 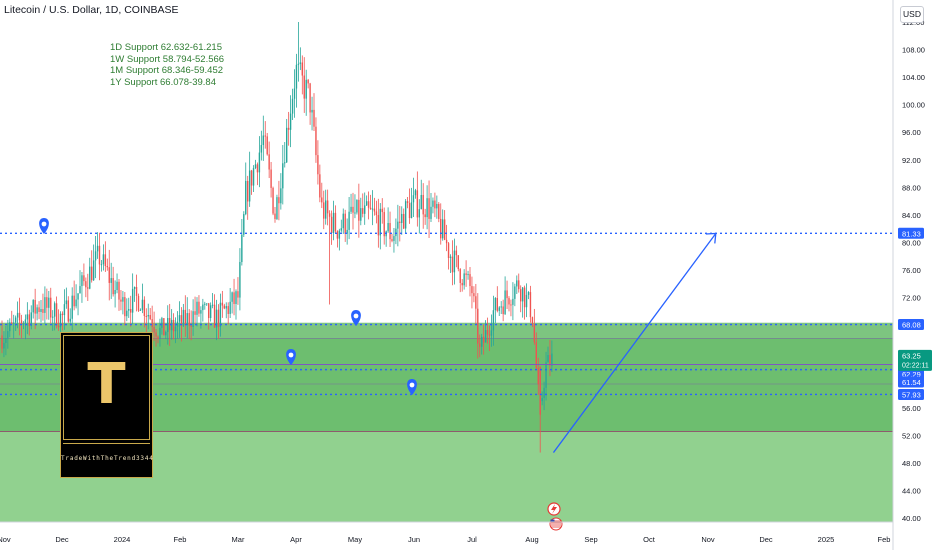 I want to click on badge-81-33-text: 81.33, so click(x=911, y=233).